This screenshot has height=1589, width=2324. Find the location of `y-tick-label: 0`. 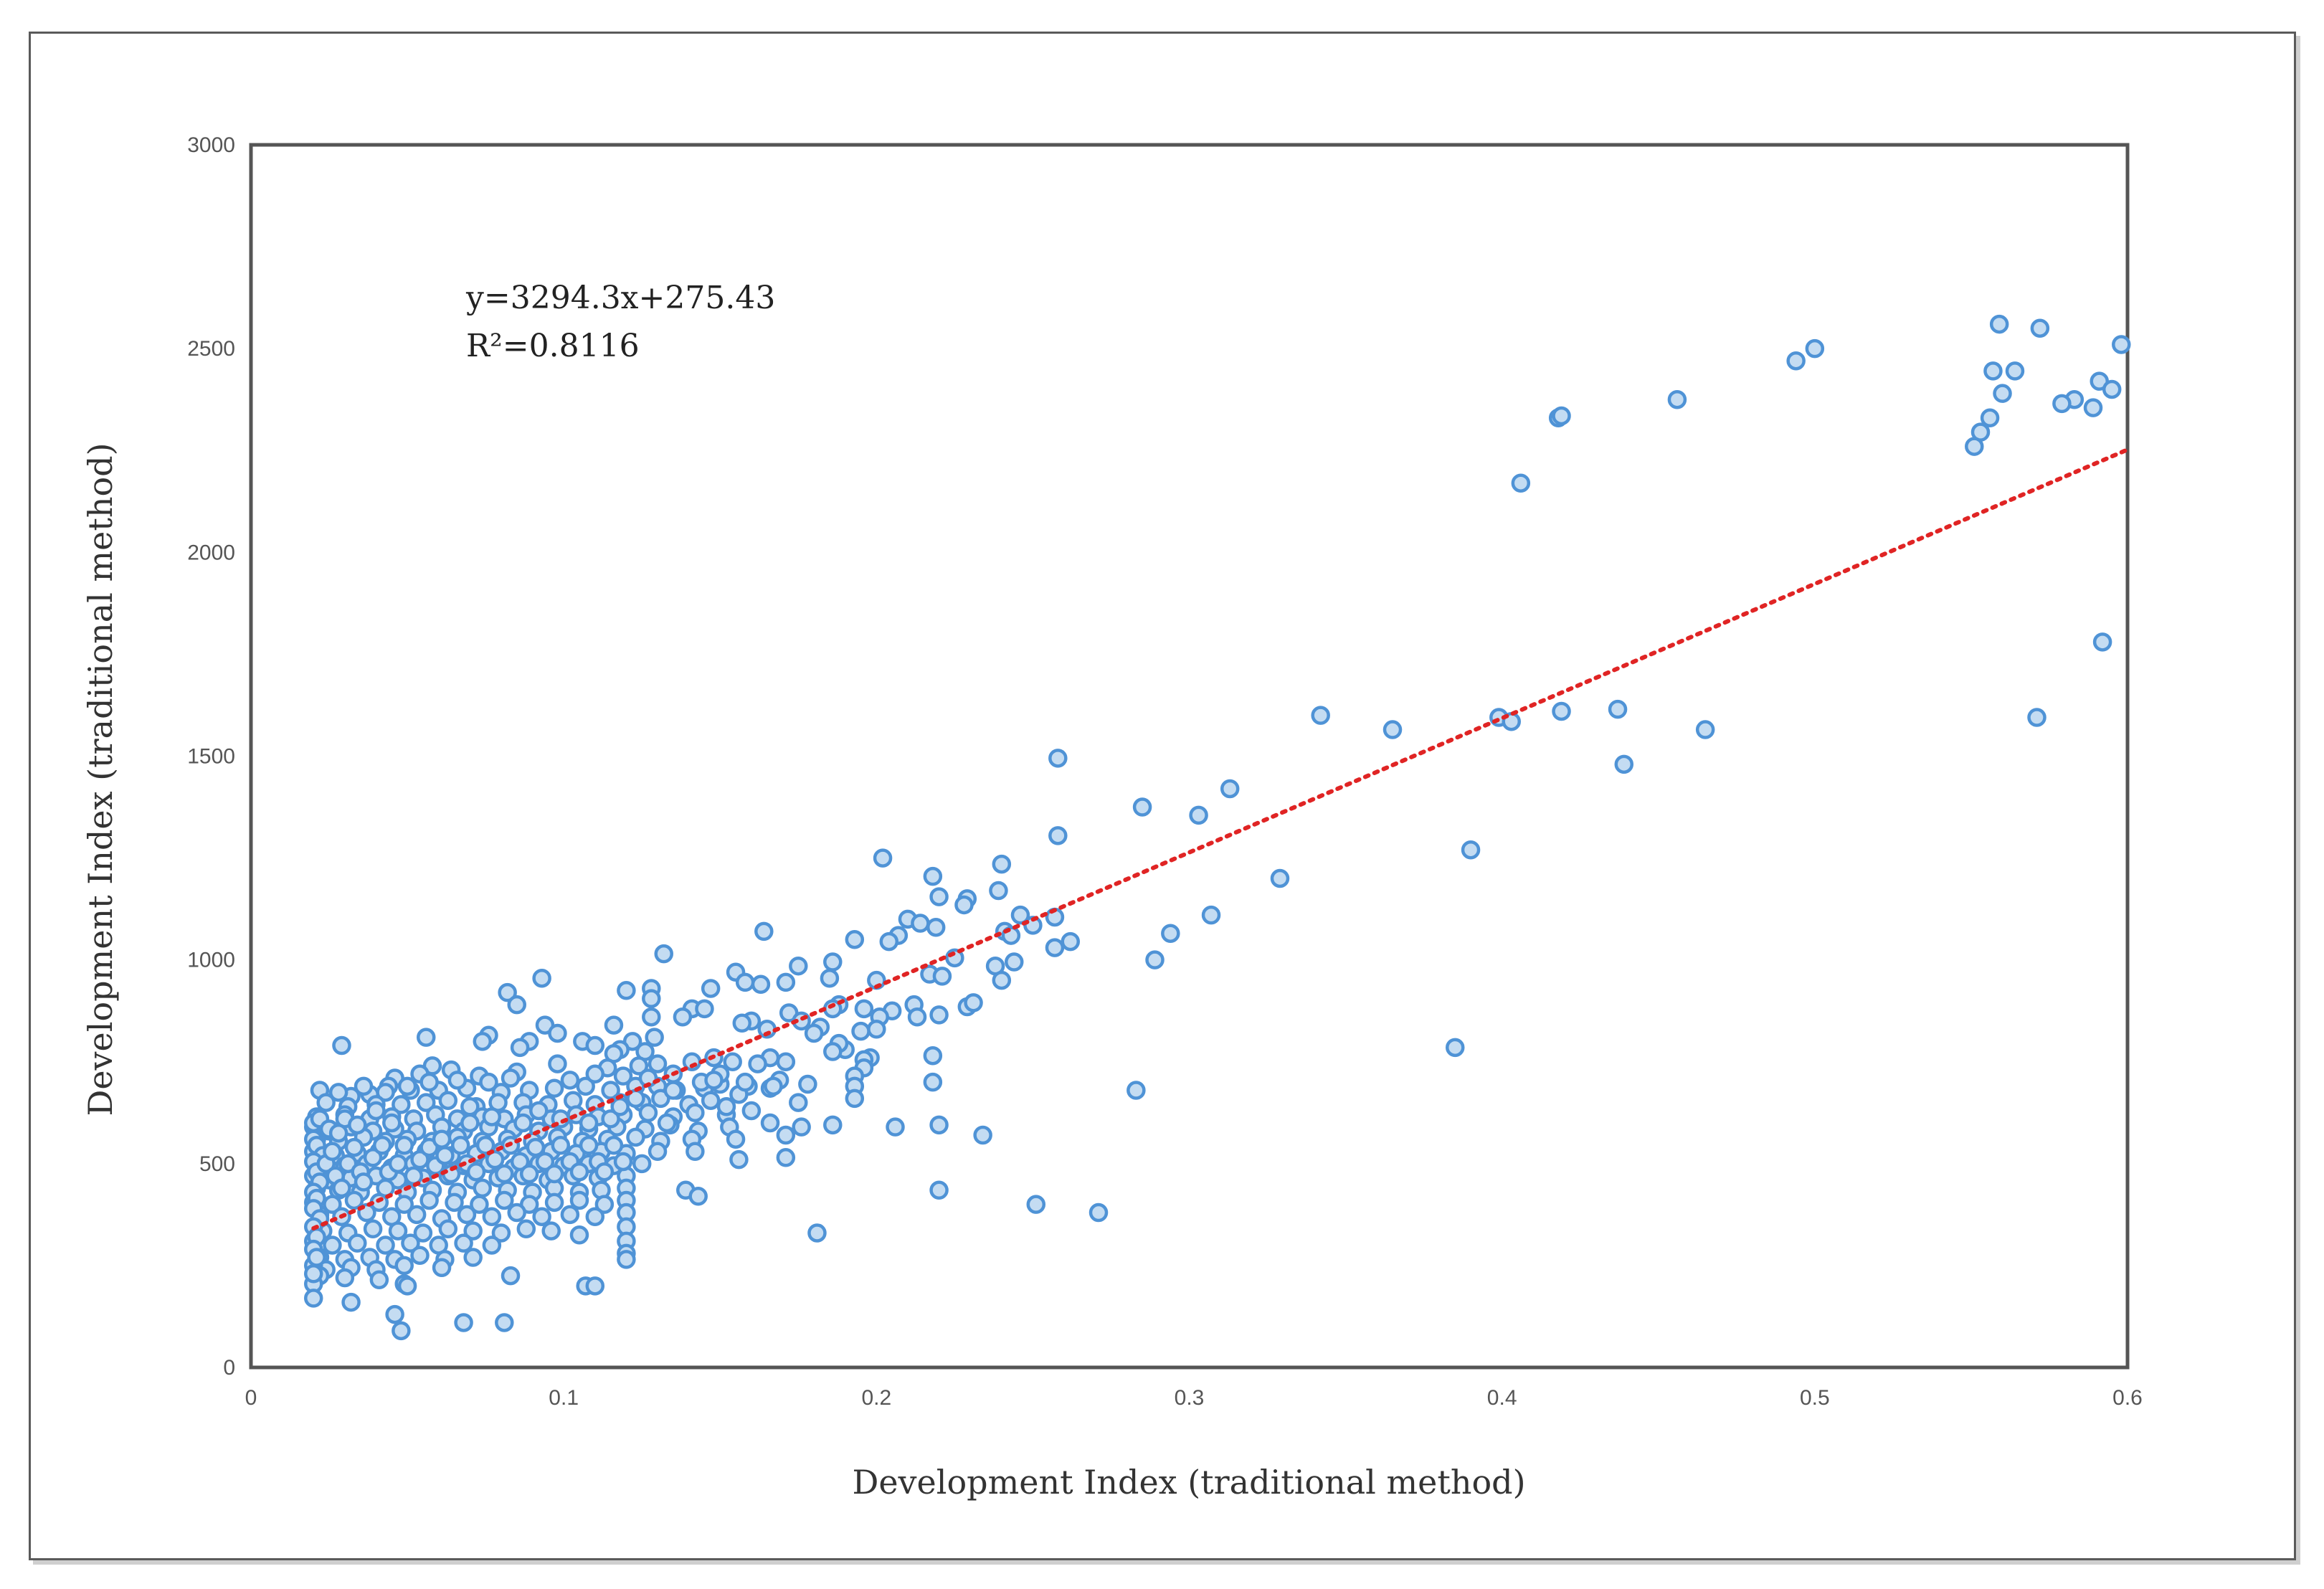

y-tick-label: 0 is located at coordinates (229, 1368).